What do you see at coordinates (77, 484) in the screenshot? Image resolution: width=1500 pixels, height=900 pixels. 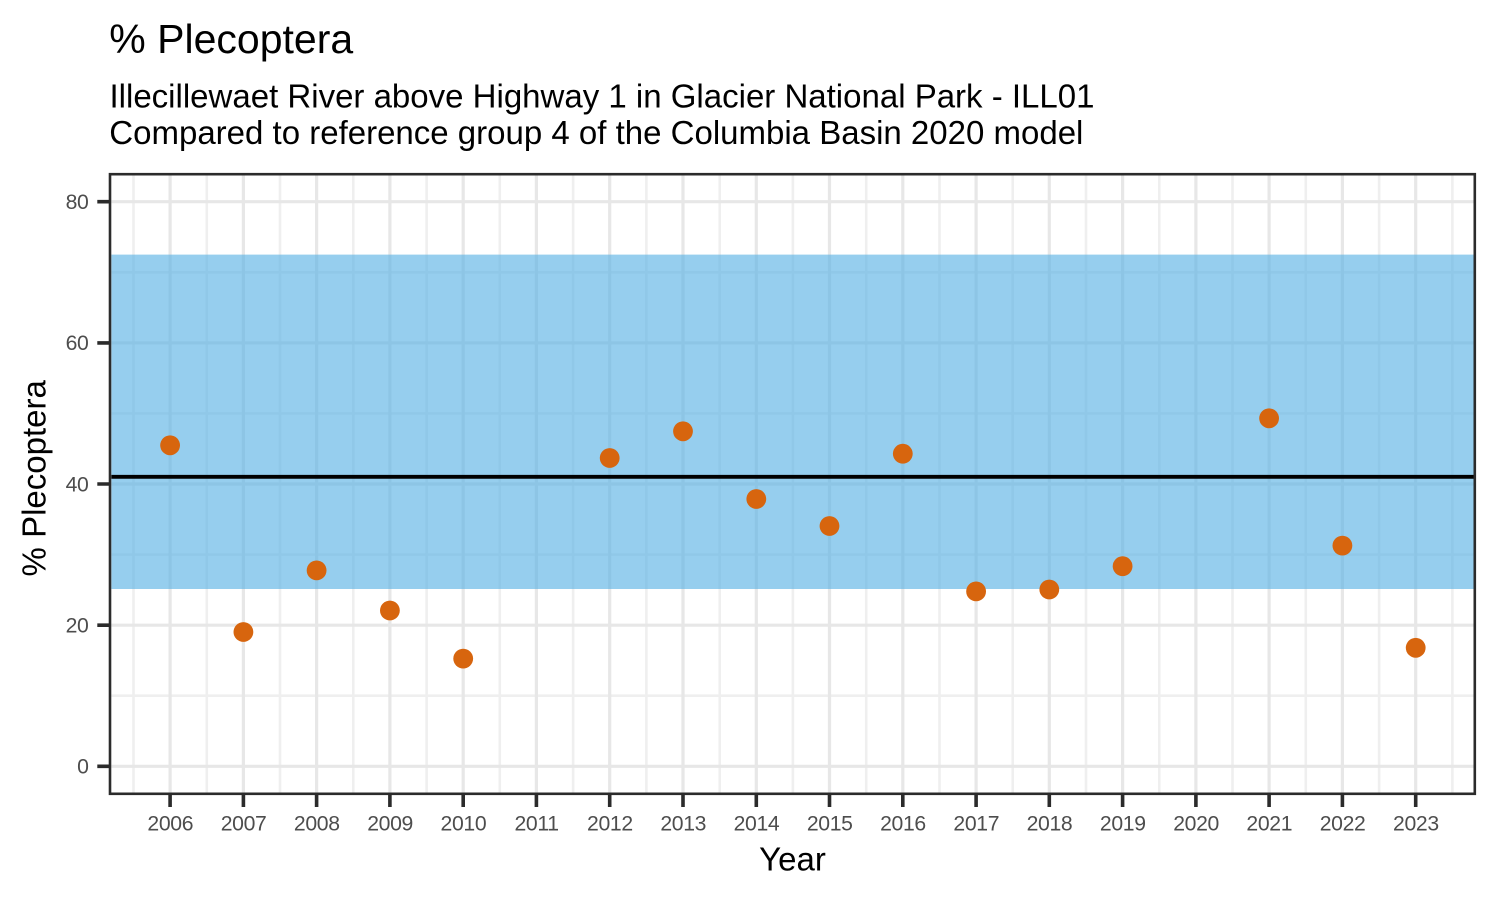 I see `svg-text: 40` at bounding box center [77, 484].